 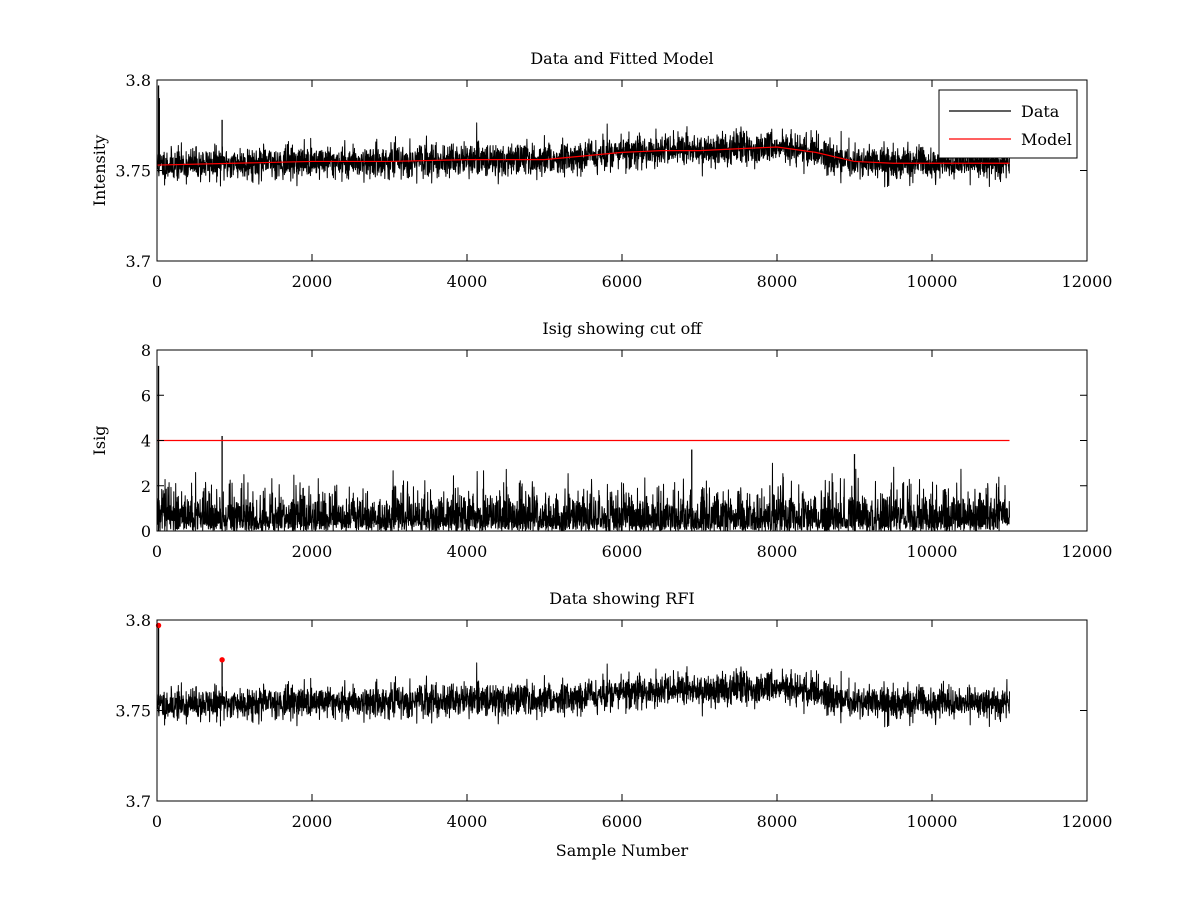 I want to click on legend: Data Model, so click(x=1008, y=124).